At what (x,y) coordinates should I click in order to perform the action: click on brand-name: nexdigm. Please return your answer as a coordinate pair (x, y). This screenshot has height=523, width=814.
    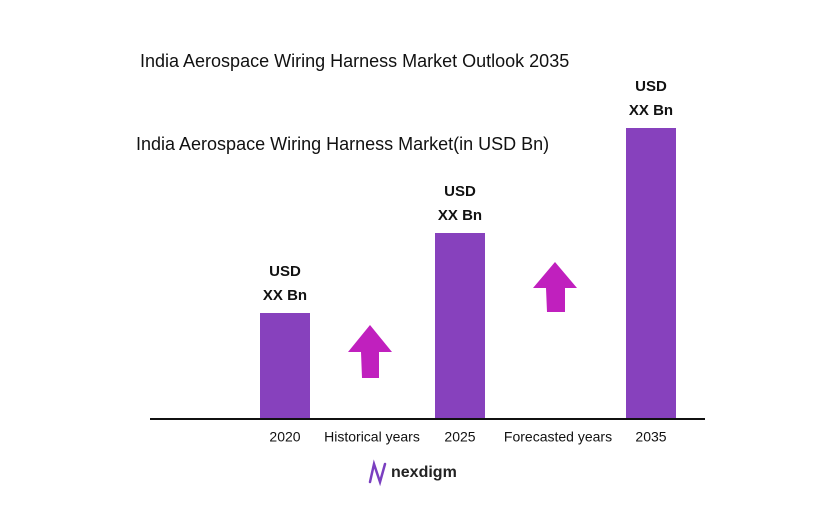
    Looking at the image, I should click on (424, 472).